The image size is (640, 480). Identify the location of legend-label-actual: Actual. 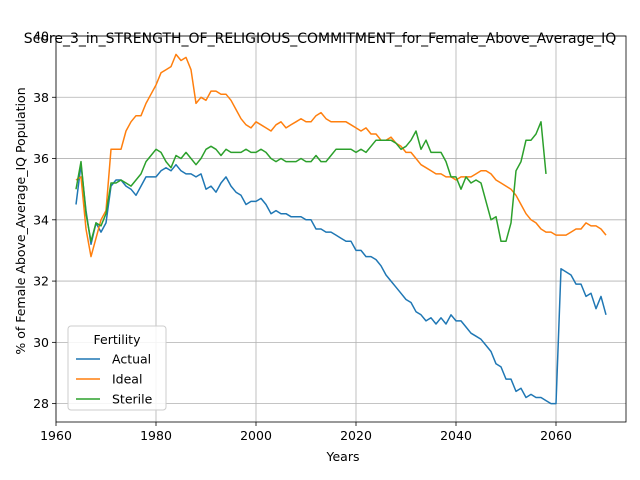
(131, 359).